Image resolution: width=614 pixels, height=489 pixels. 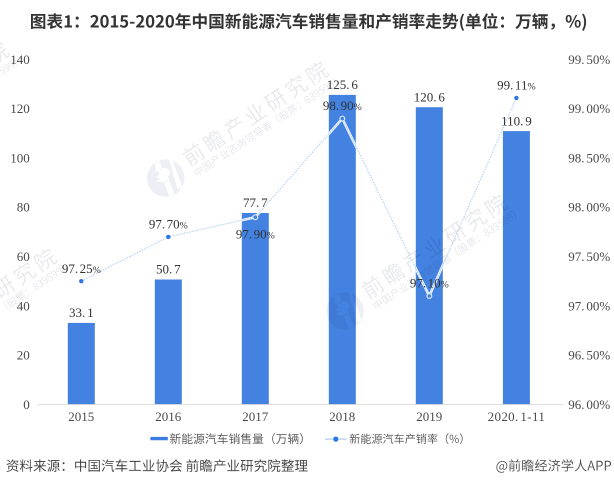 What do you see at coordinates (168, 416) in the screenshot?
I see `svg-text: 2016` at bounding box center [168, 416].